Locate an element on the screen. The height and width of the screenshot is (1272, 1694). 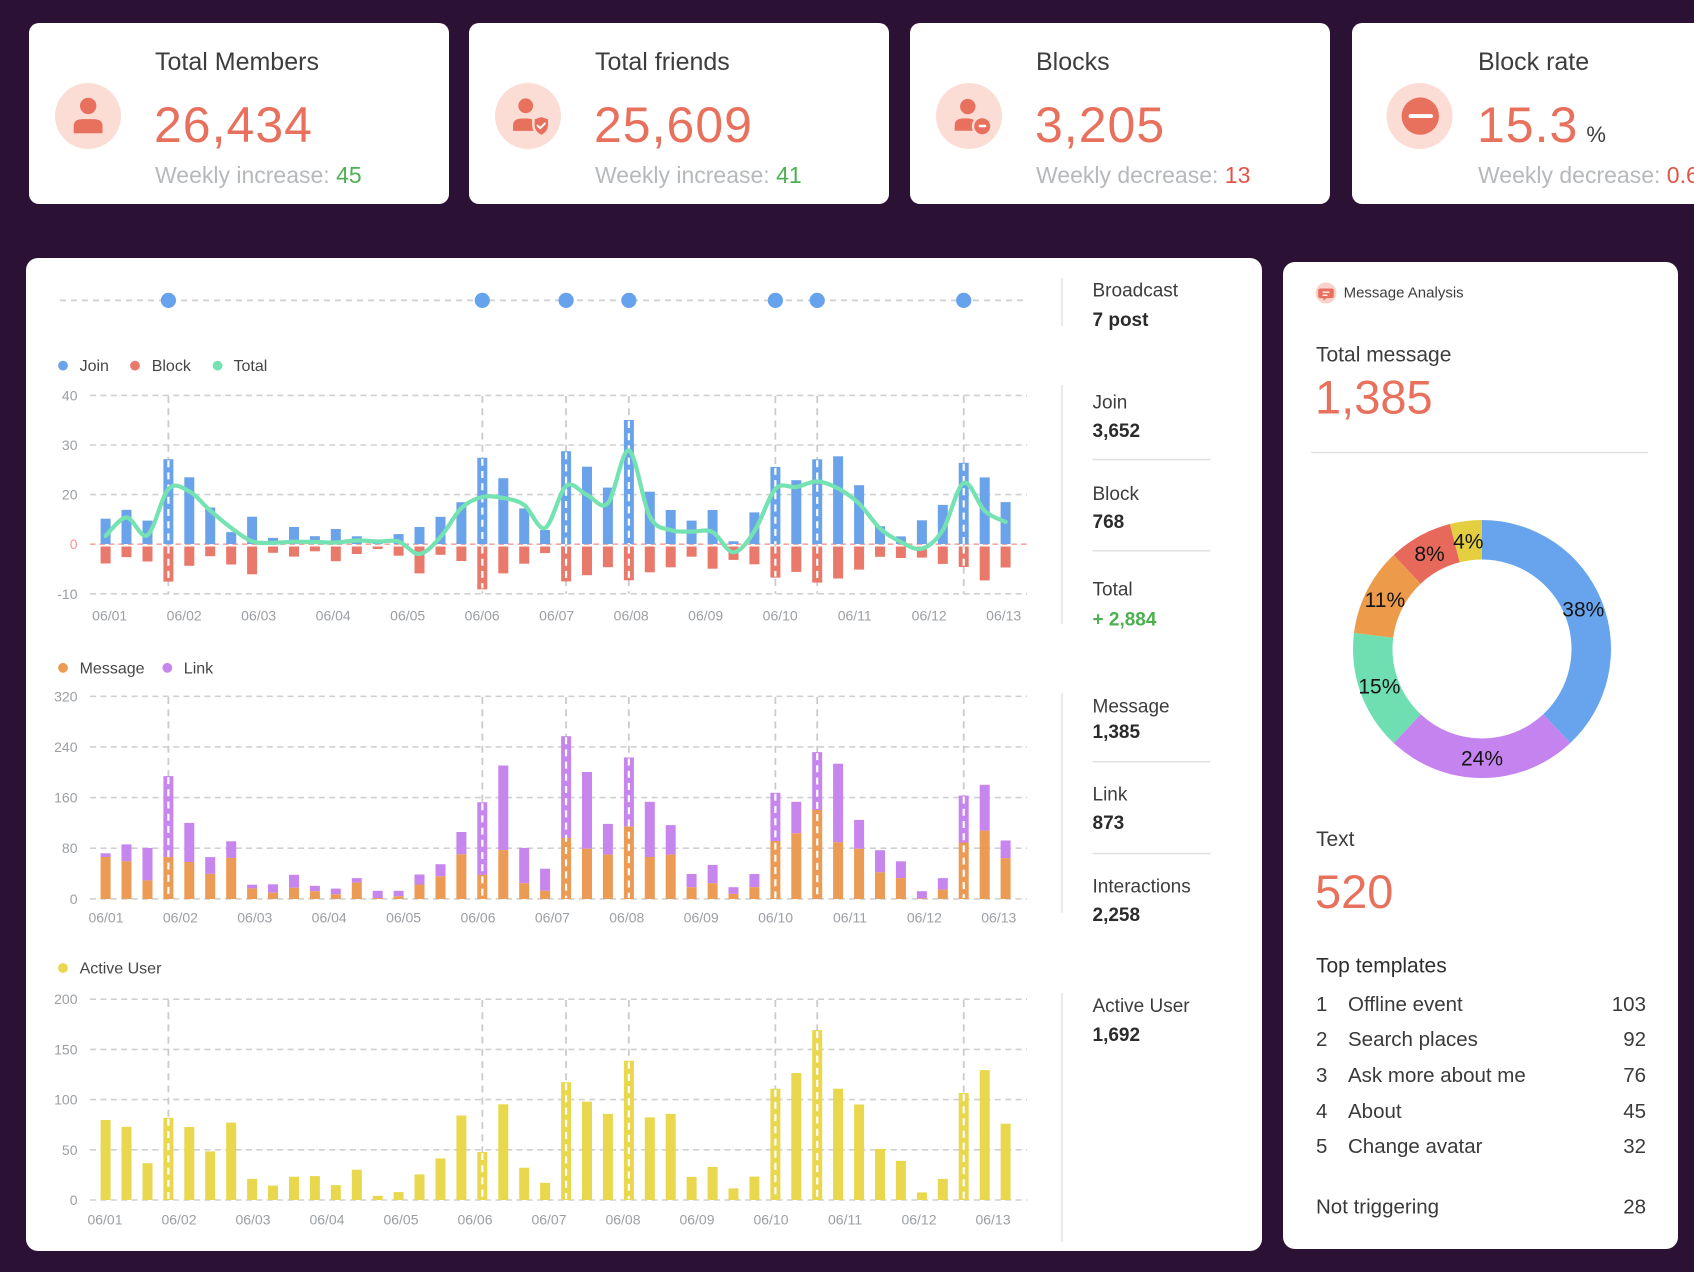
svg-text: Total message is located at coordinates (1383, 355).